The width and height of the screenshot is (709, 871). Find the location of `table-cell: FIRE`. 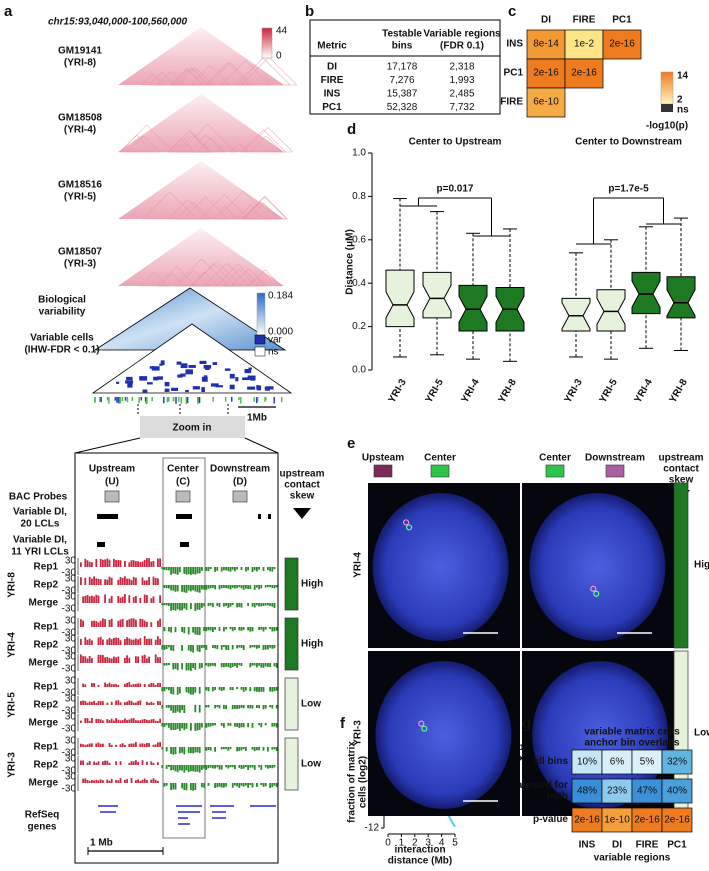

table-cell: FIRE is located at coordinates (332, 80).